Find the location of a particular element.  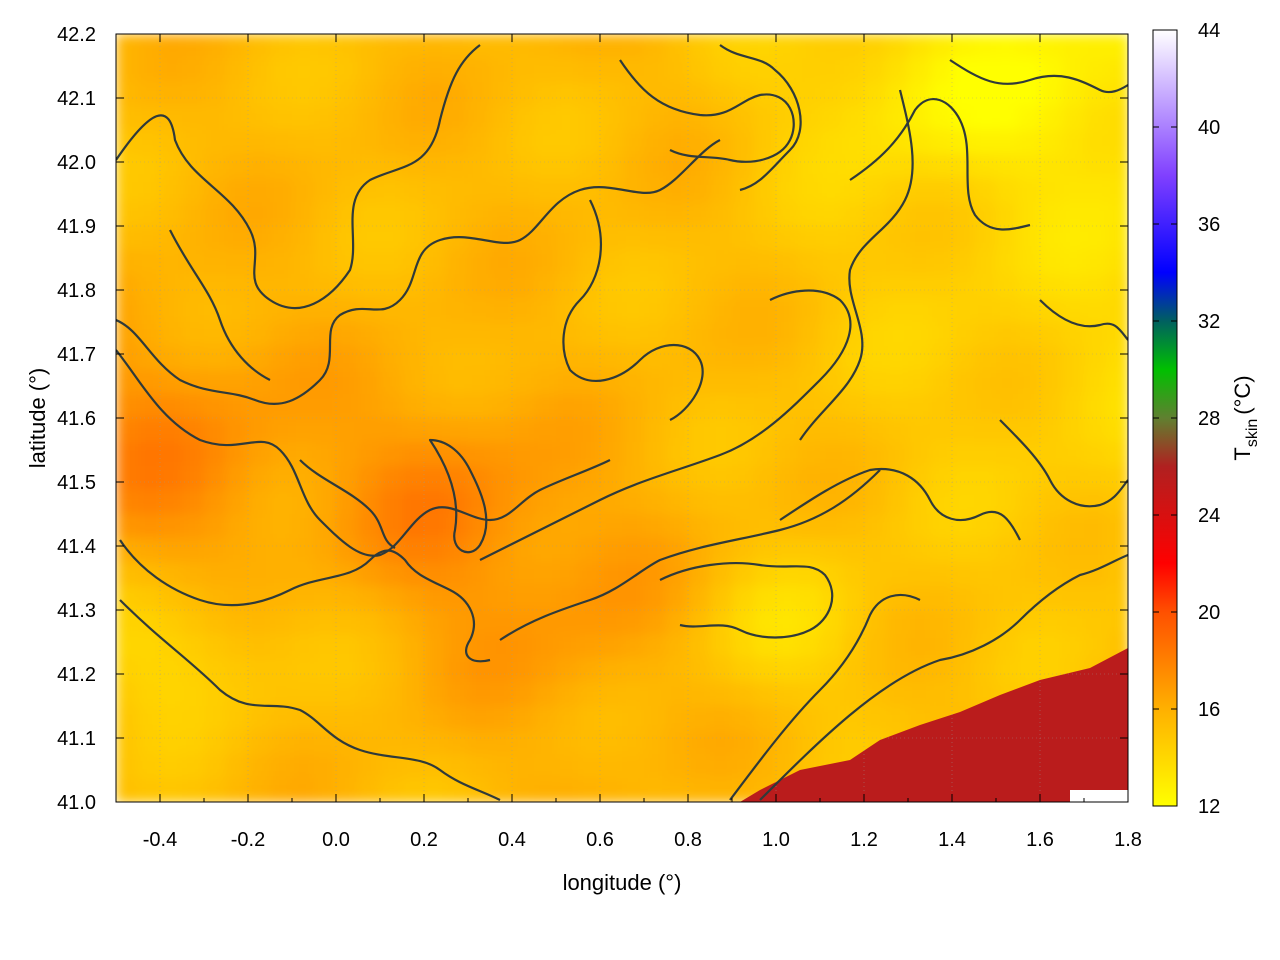

x-axis-label: longitude (°) is located at coordinates (622, 882).